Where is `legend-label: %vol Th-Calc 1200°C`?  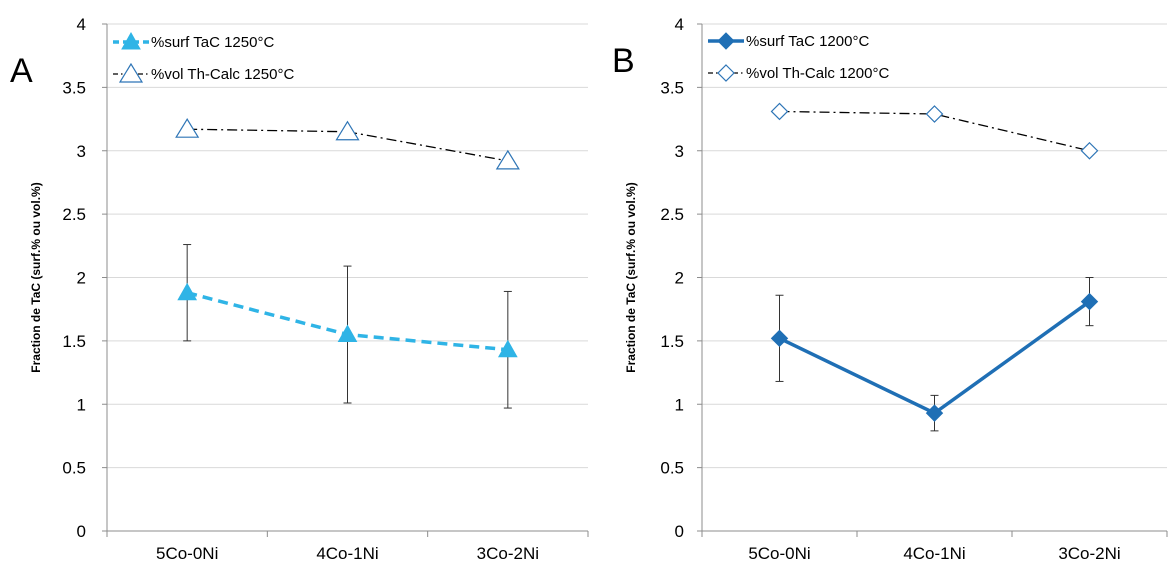 legend-label: %vol Th-Calc 1200°C is located at coordinates (817, 73).